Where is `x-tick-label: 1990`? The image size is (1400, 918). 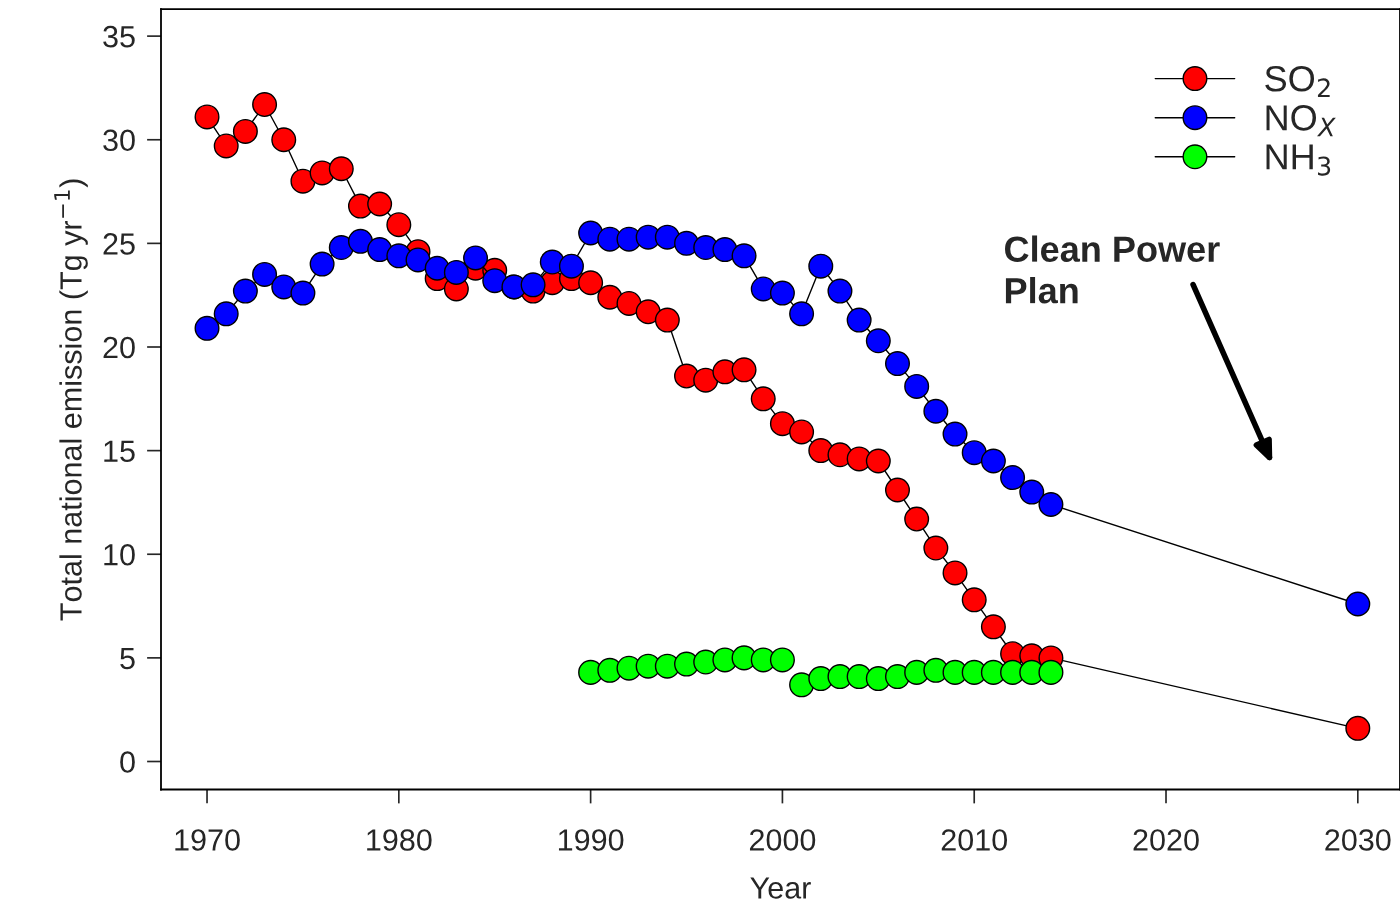
x-tick-label: 1990 is located at coordinates (591, 840).